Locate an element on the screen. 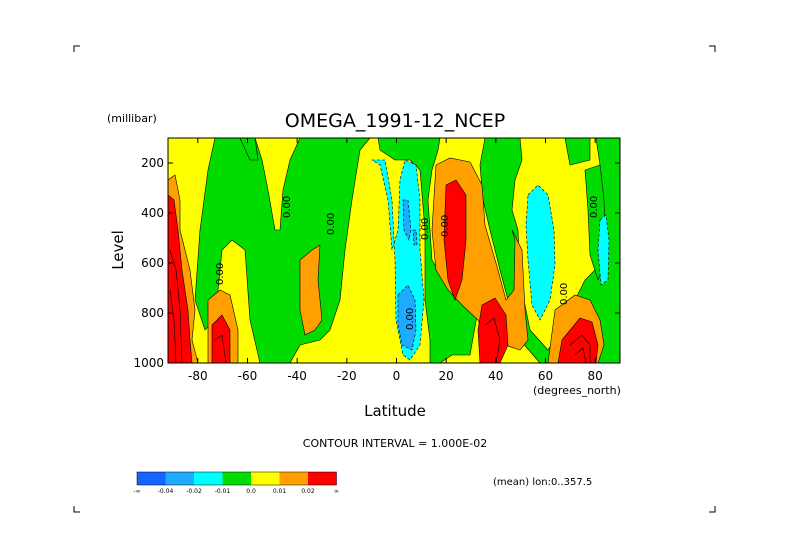 The image size is (789, 558). x-tick-label: 80 is located at coordinates (595, 376).